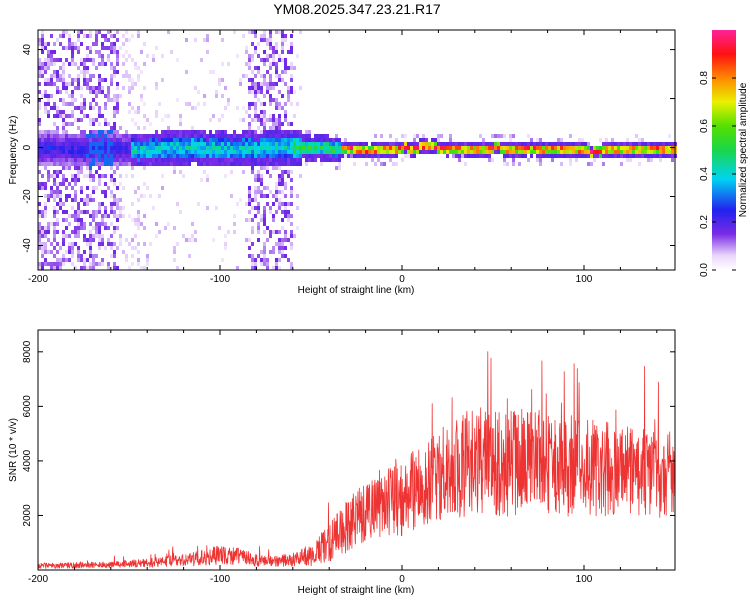 This screenshot has width=750, height=600. What do you see at coordinates (13, 450) in the screenshot?
I see `snr-y-axis-label: SNR (10 * v/v)` at bounding box center [13, 450].